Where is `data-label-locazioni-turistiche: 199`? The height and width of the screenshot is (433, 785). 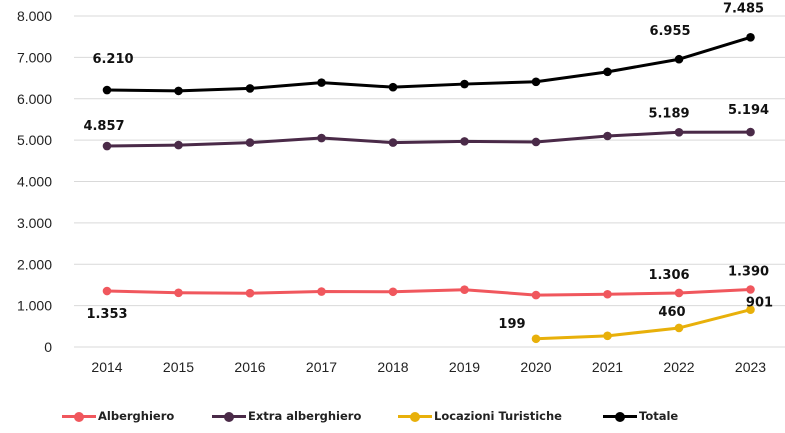
data-label-locazioni-turistiche: 199 is located at coordinates (511, 324).